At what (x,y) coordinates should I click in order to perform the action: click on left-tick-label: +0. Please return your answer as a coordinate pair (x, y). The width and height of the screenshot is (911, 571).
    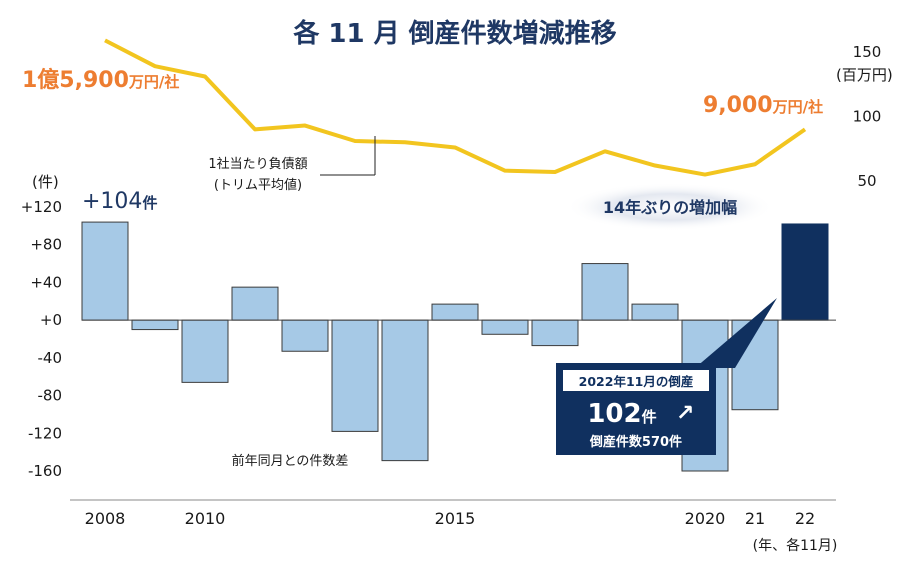
    Looking at the image, I should click on (51, 320).